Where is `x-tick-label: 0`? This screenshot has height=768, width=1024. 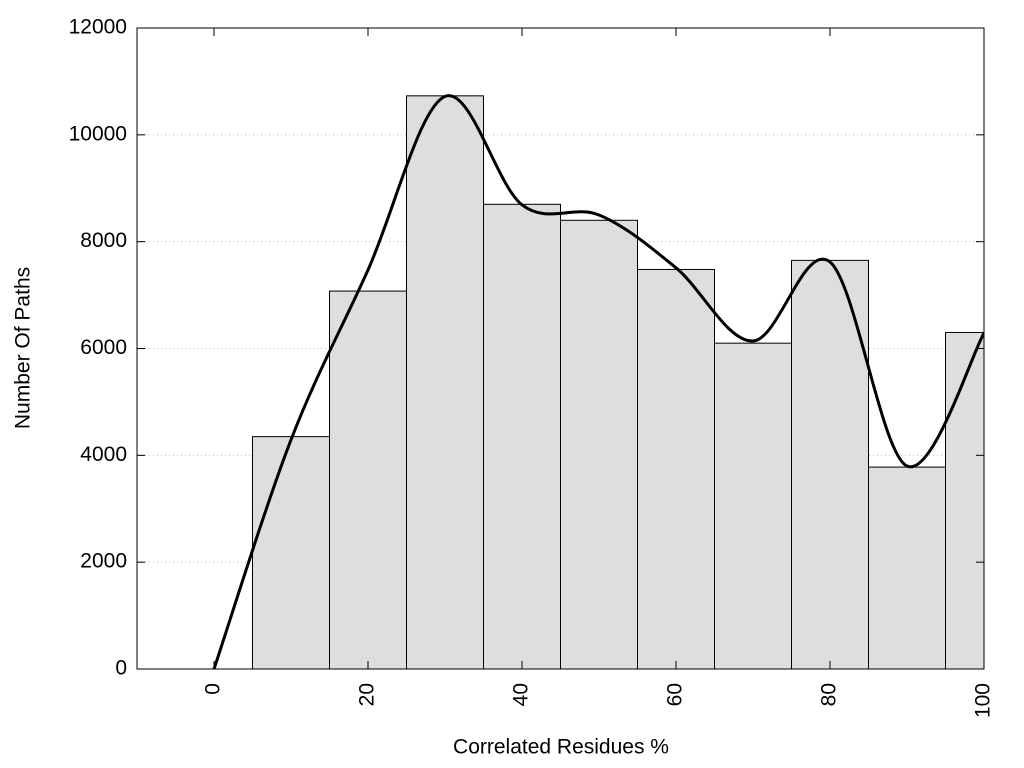
x-tick-label: 0 is located at coordinates (213, 689).